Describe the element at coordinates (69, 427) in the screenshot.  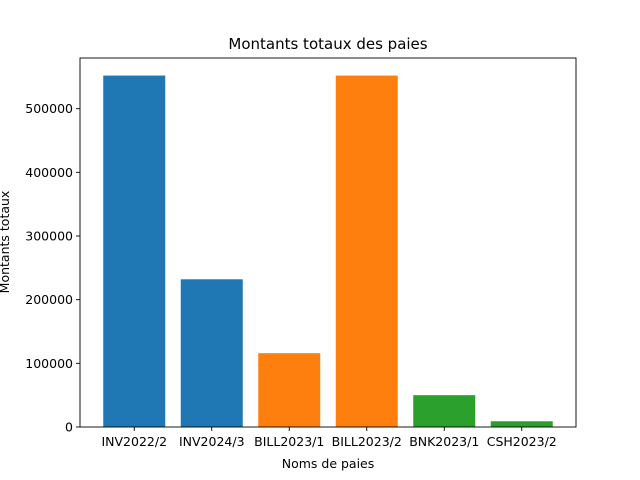
I see `y-tick-label: 0` at that location.